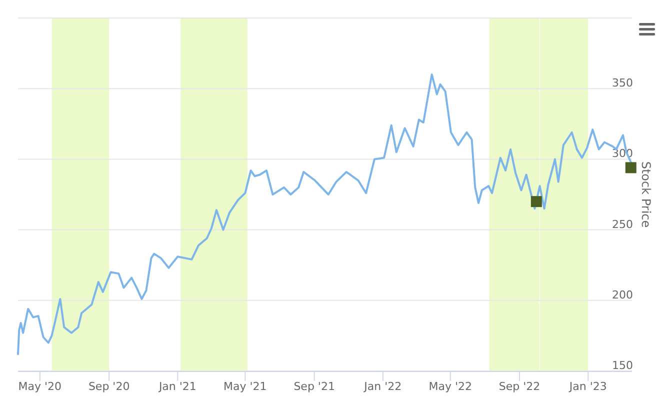 The height and width of the screenshot is (416, 668). Describe the element at coordinates (622, 83) in the screenshot. I see `y-tick-label: 350` at that location.